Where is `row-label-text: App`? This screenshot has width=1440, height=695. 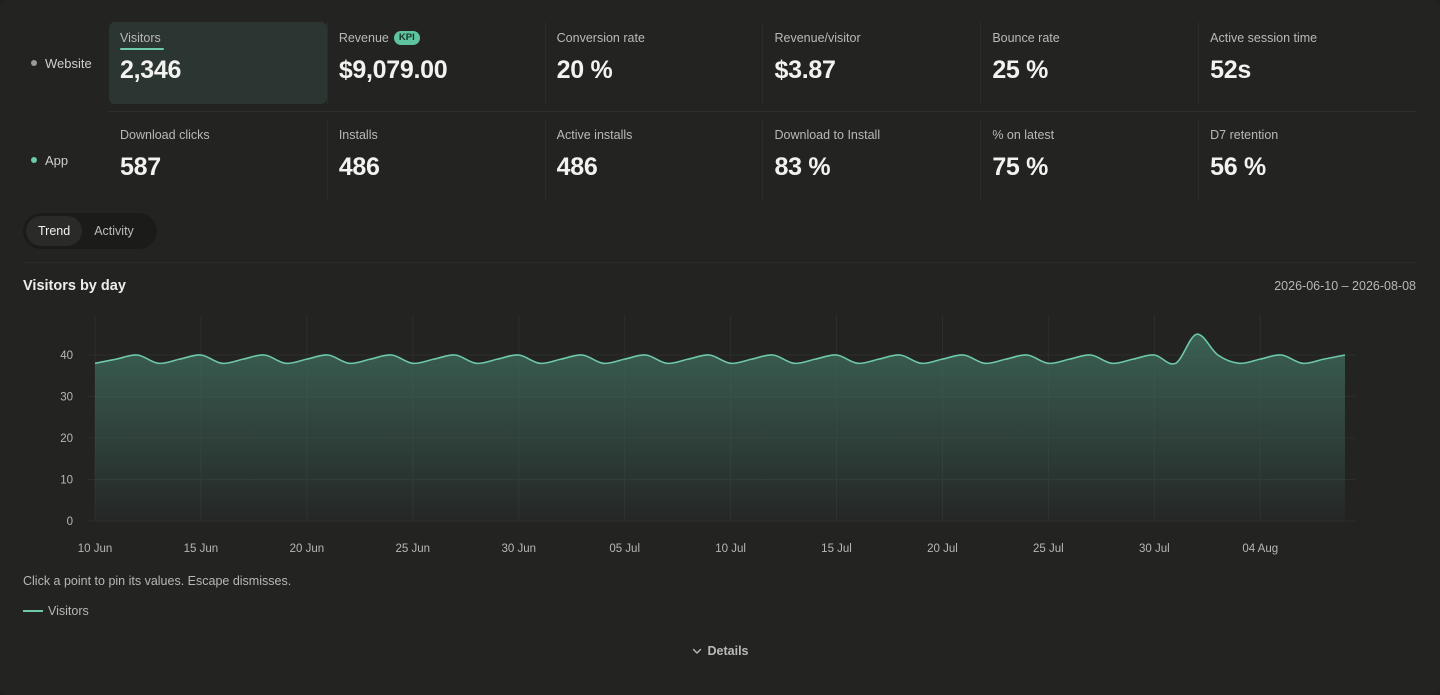
row-label-text: App is located at coordinates (57, 160).